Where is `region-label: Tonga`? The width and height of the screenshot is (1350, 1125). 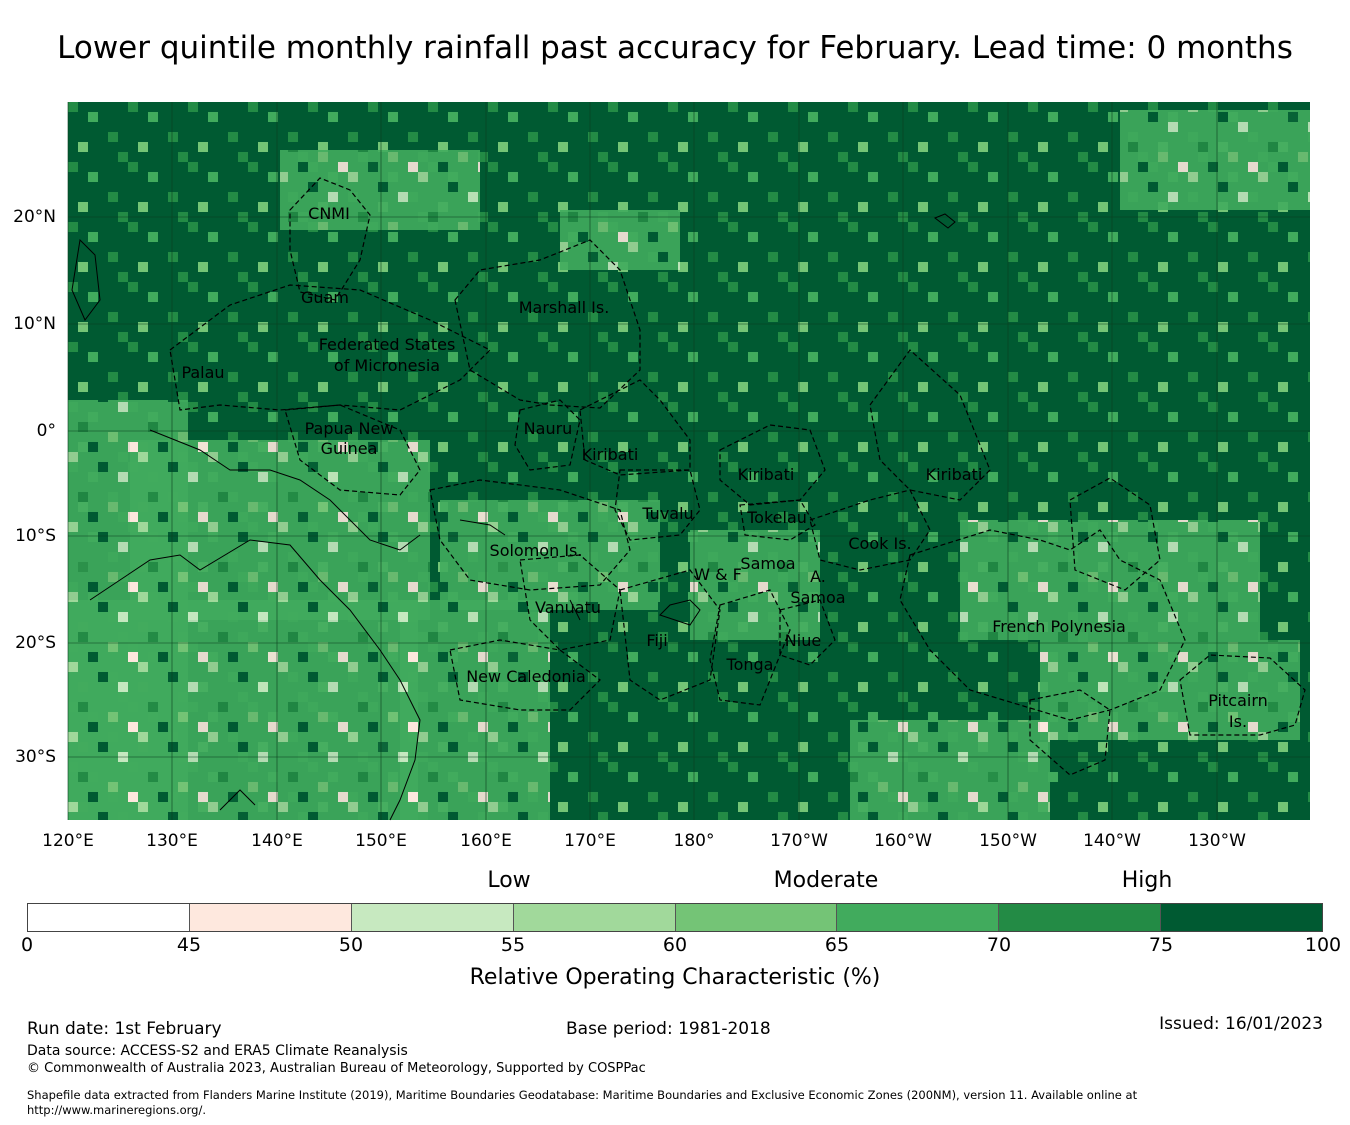
region-label: Tonga is located at coordinates (750, 664).